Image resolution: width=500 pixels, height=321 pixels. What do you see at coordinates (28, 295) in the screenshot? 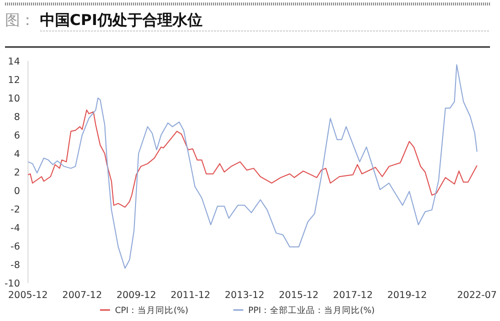
I see `x-tick-label: 2005-12` at bounding box center [28, 295].